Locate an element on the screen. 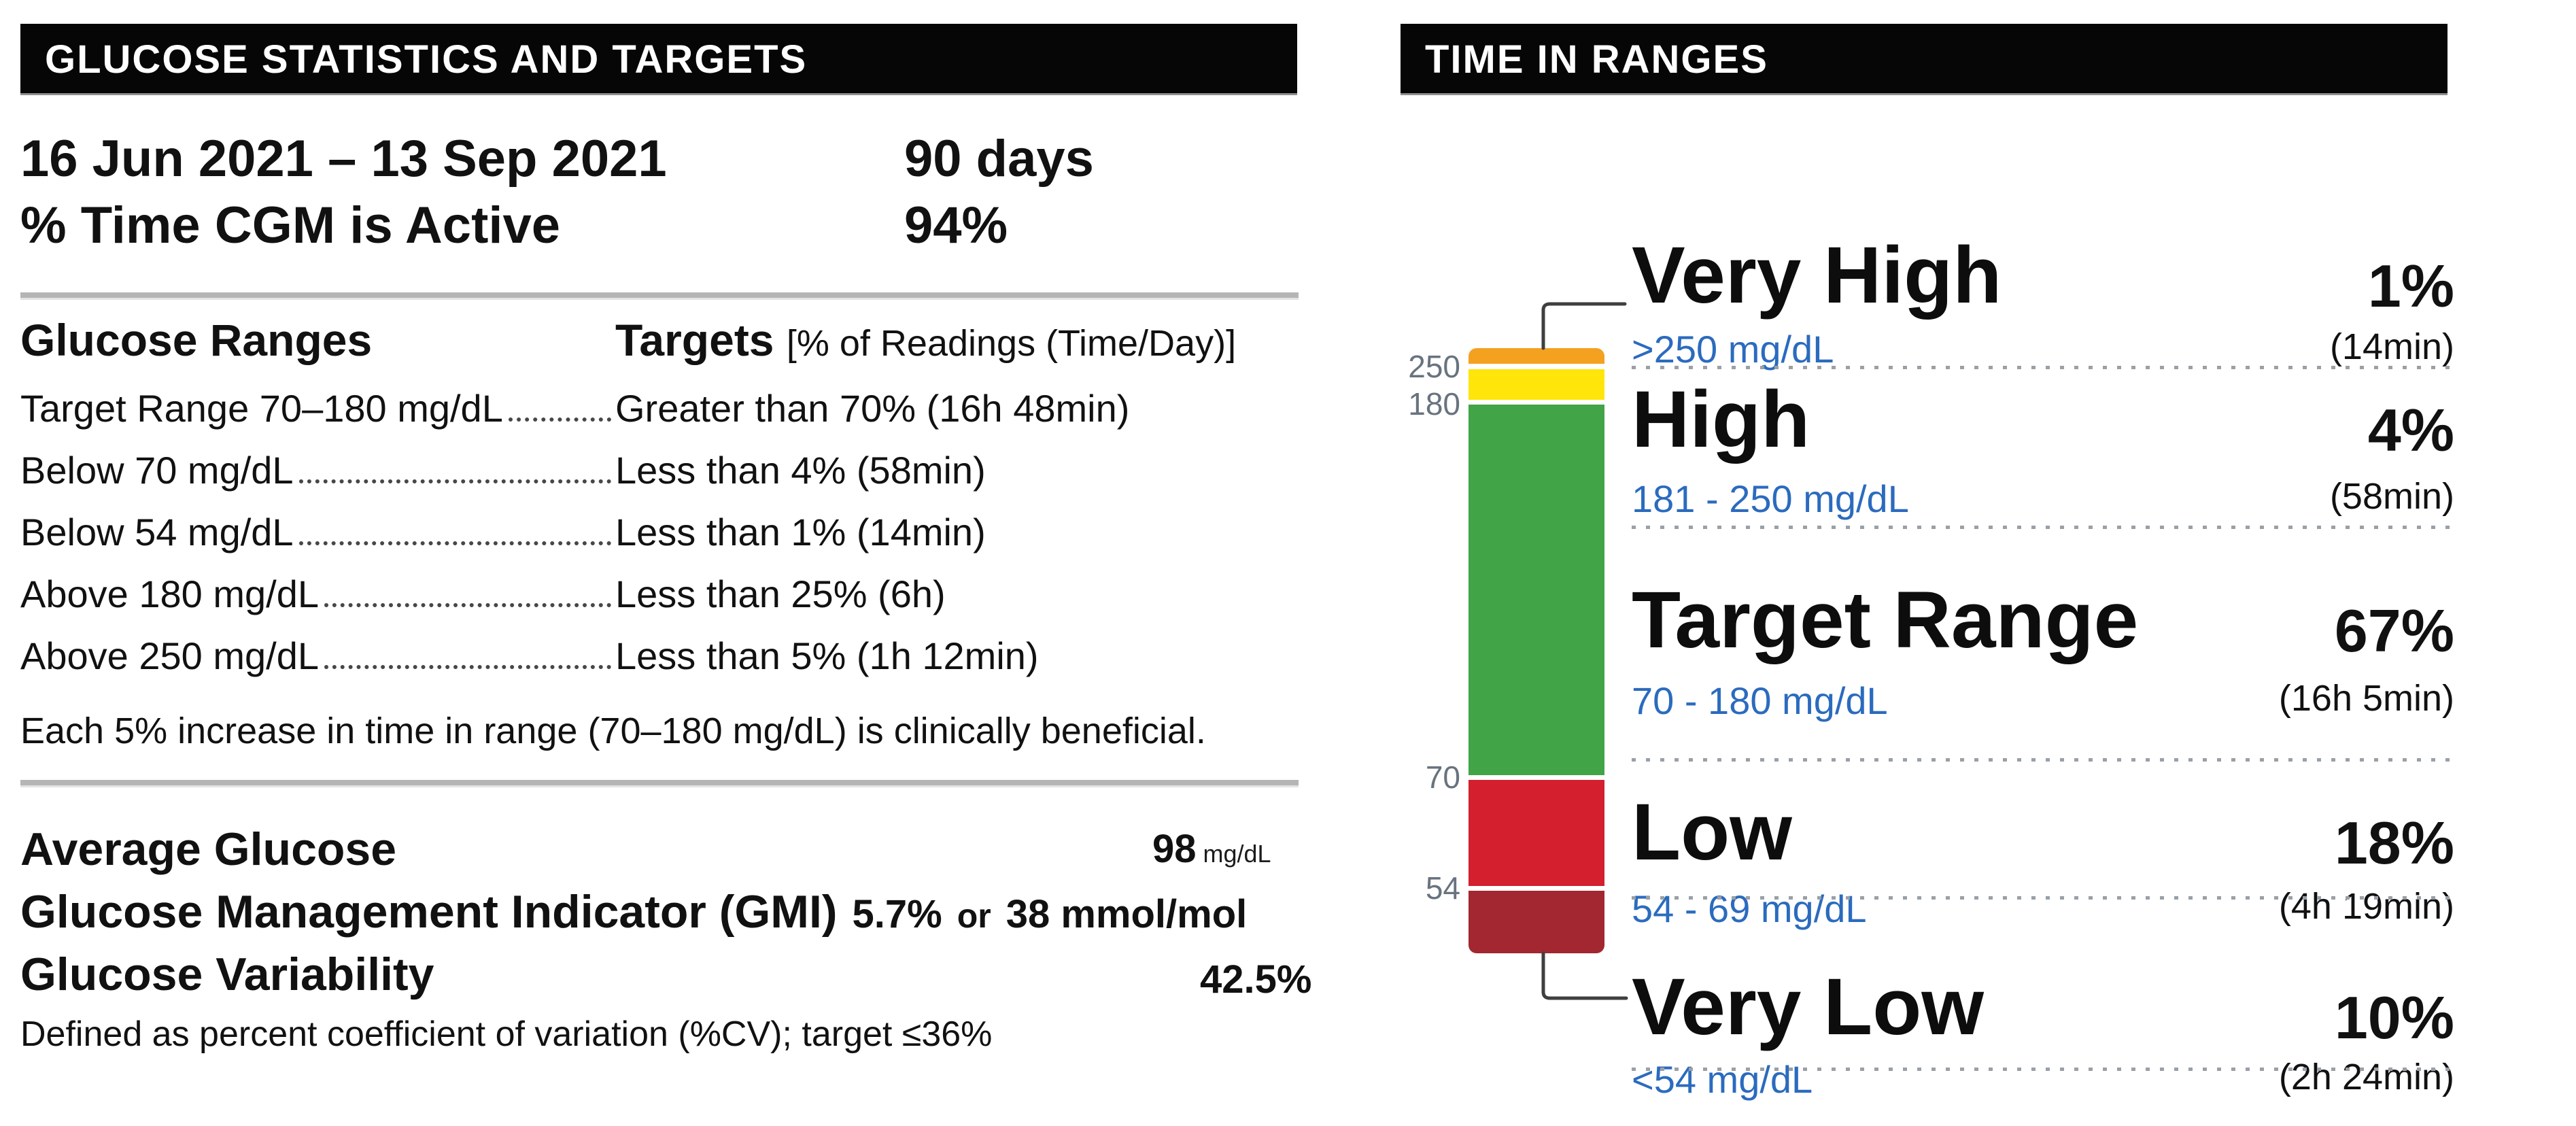 This screenshot has height=1126, width=2576. gmi-mmol: 38 mmol/mol is located at coordinates (1127, 914).